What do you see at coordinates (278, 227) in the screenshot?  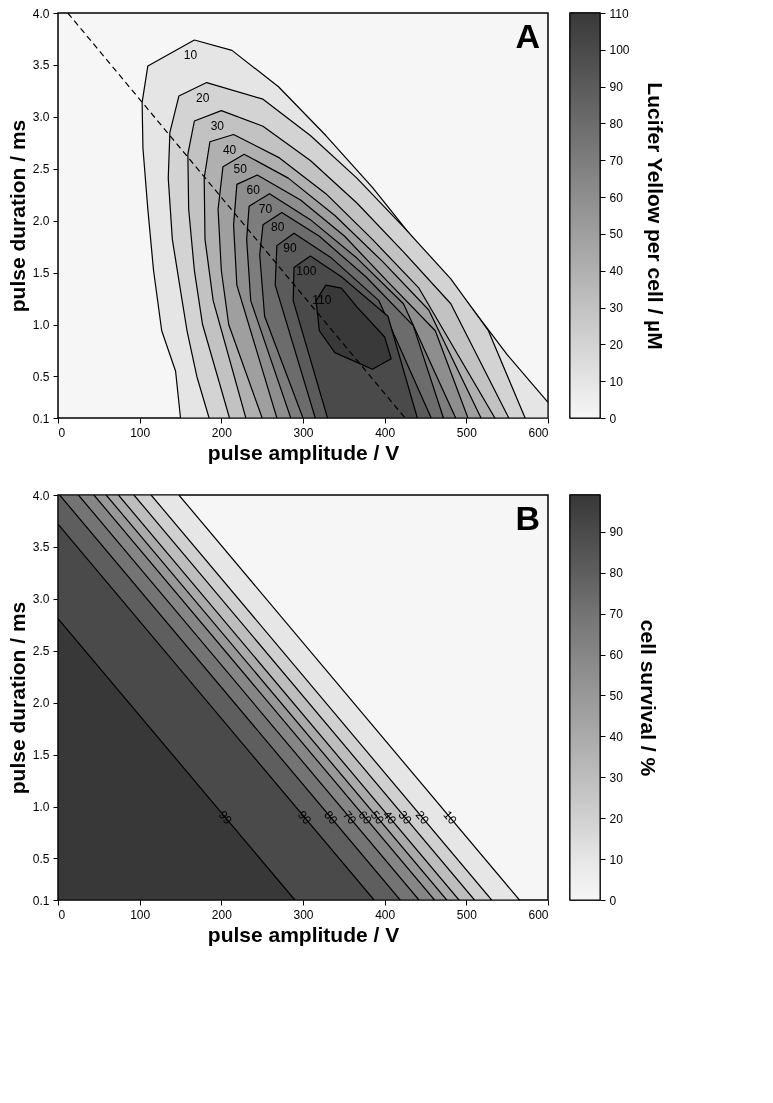 I see `series-label: 80` at bounding box center [278, 227].